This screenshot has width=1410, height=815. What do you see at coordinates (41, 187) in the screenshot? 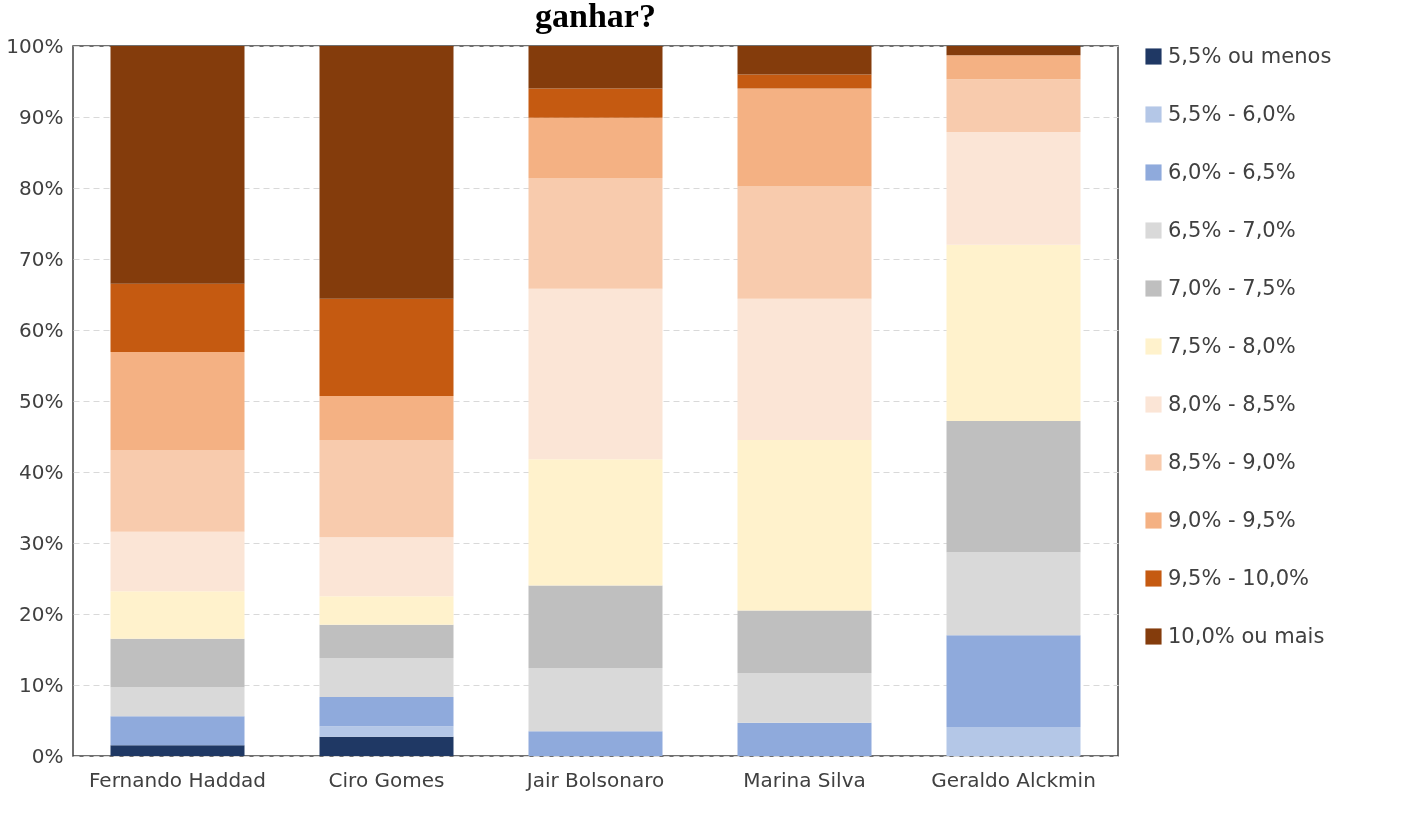
I see `y-tick-label: 80%` at bounding box center [41, 187].